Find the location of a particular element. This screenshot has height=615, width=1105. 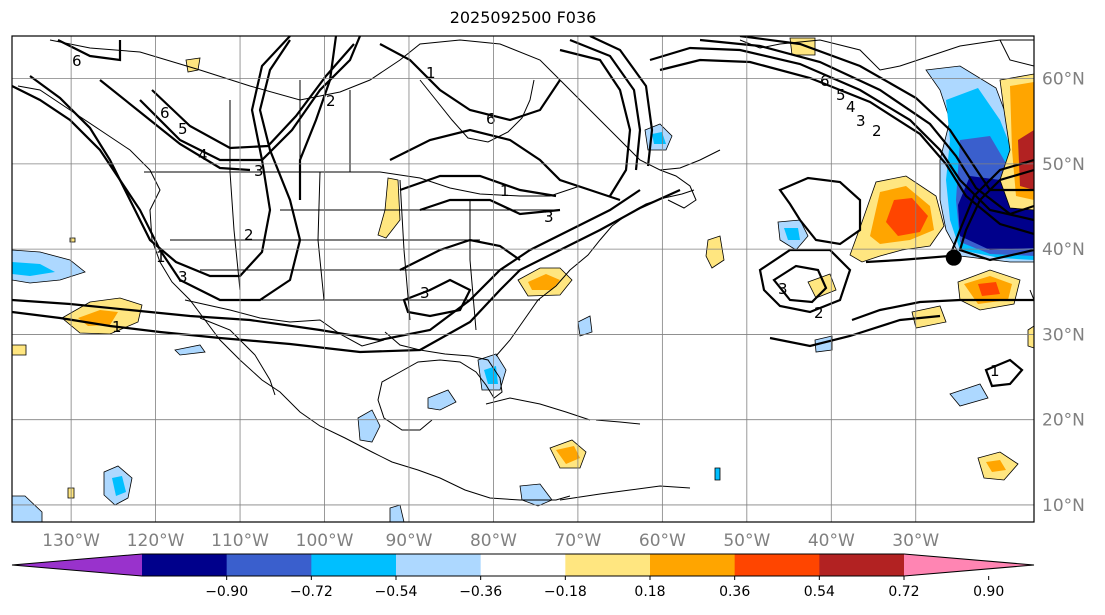

coast-hispaniola is located at coordinates (618, 422).